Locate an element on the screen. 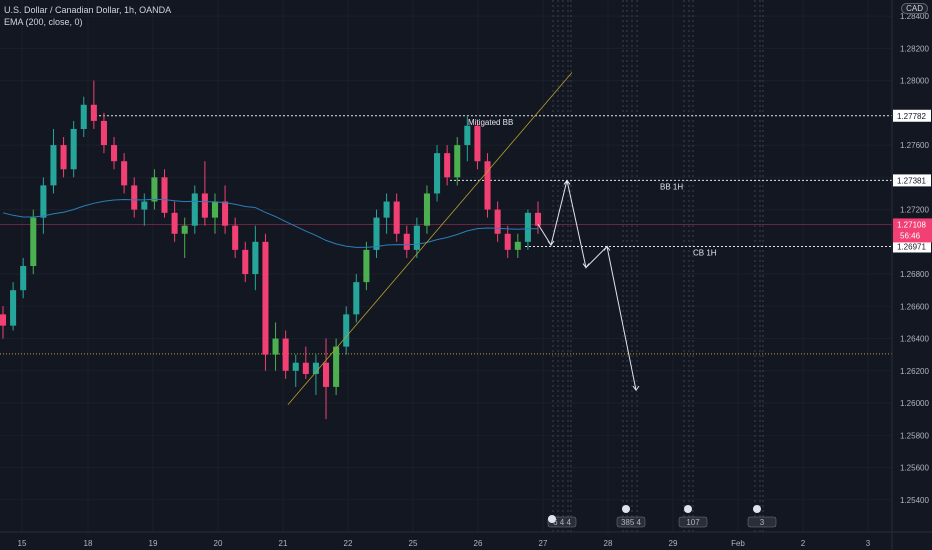 The width and height of the screenshot is (932, 550). x-tick-label: 15 is located at coordinates (22, 543).